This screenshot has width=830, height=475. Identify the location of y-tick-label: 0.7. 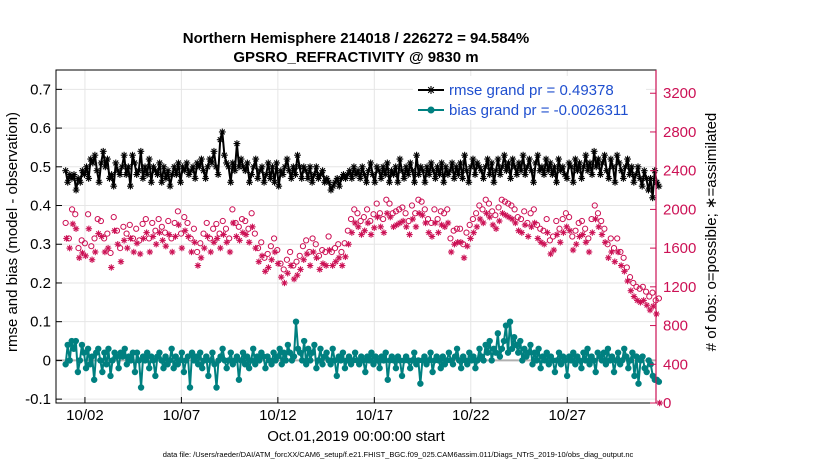
(40, 89).